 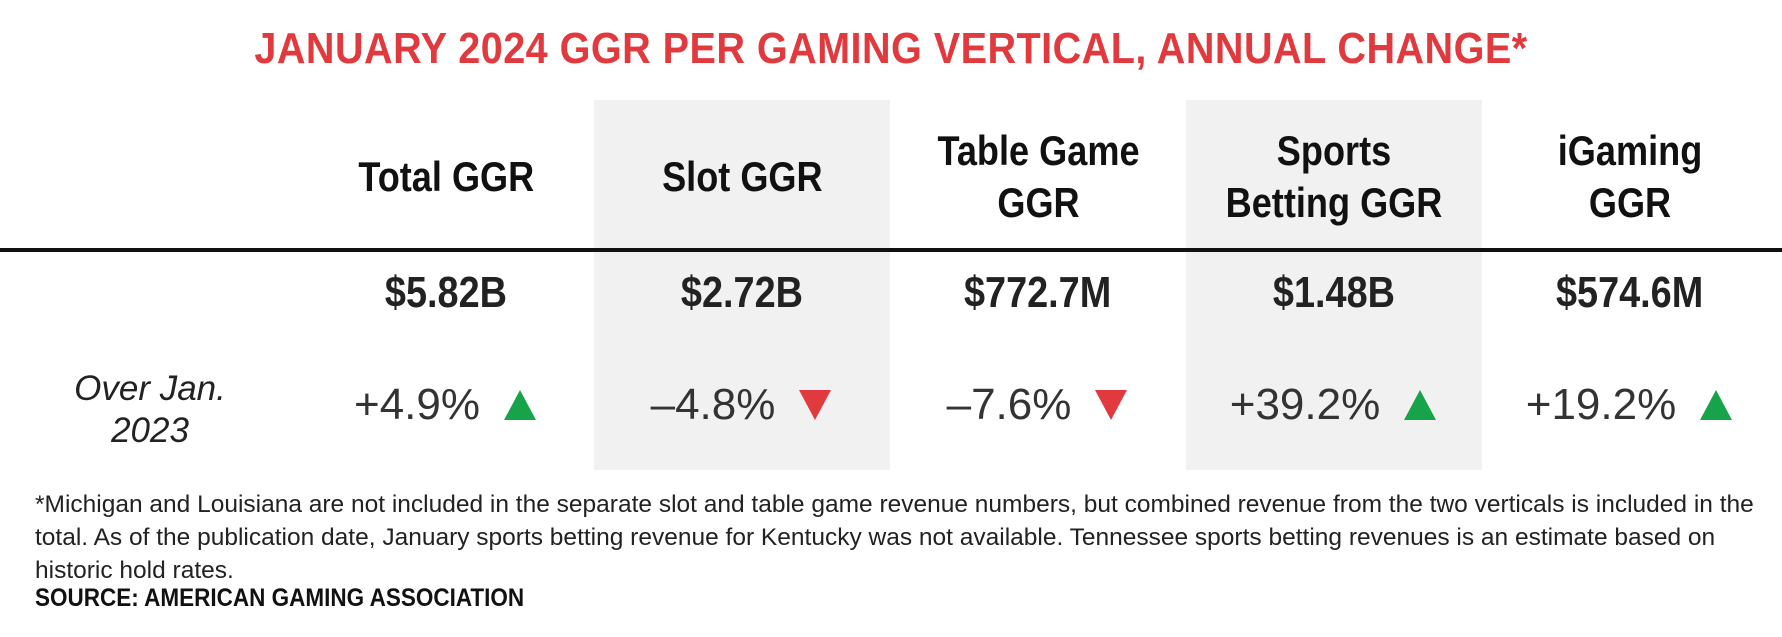 I want to click on ggr-value: $5.82B, so click(x=446, y=293).